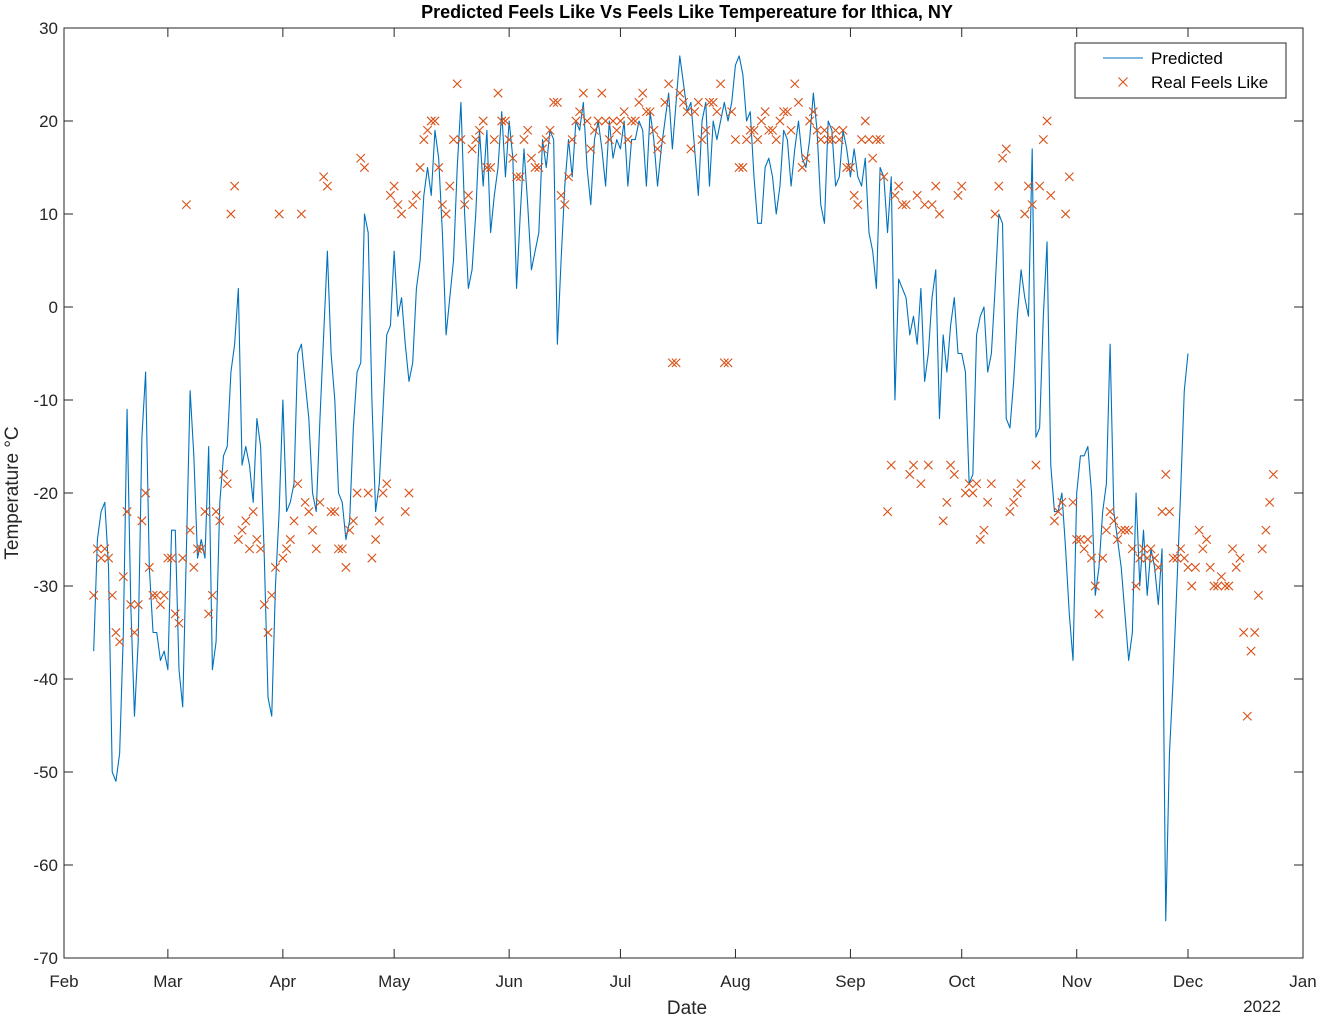 This screenshot has height=1019, width=1321. What do you see at coordinates (1077, 981) in the screenshot?
I see `x-tick-label: Nov` at bounding box center [1077, 981].